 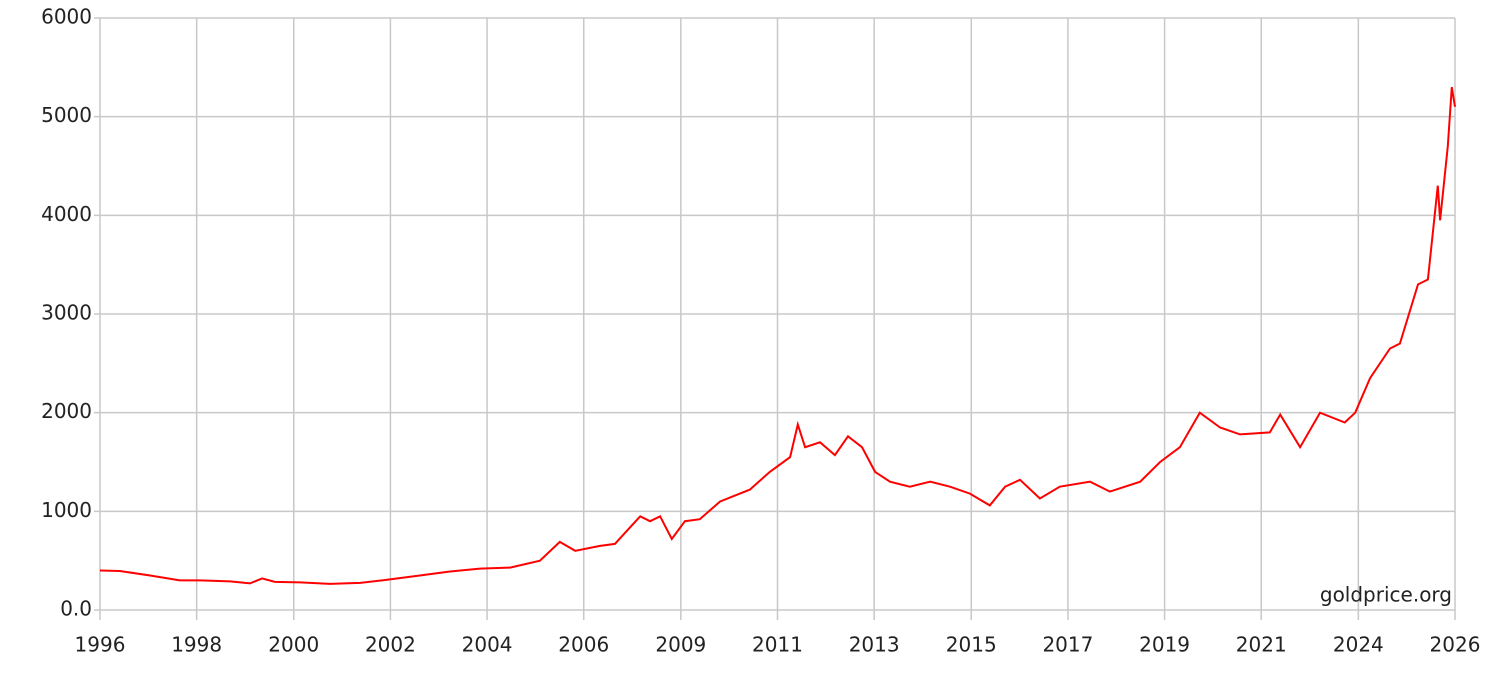 I want to click on x-tick-label: 2021, so click(x=1261, y=645).